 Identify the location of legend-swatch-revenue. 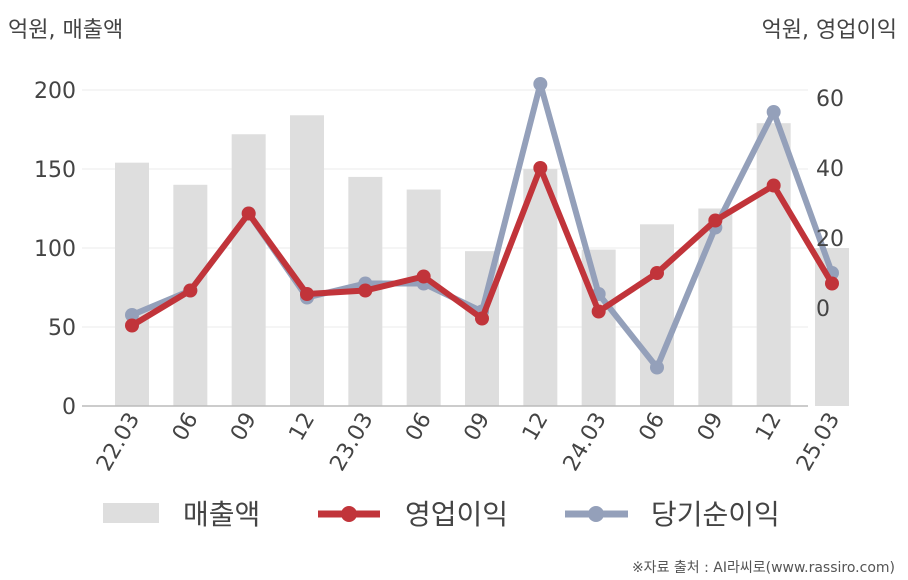
(131, 513).